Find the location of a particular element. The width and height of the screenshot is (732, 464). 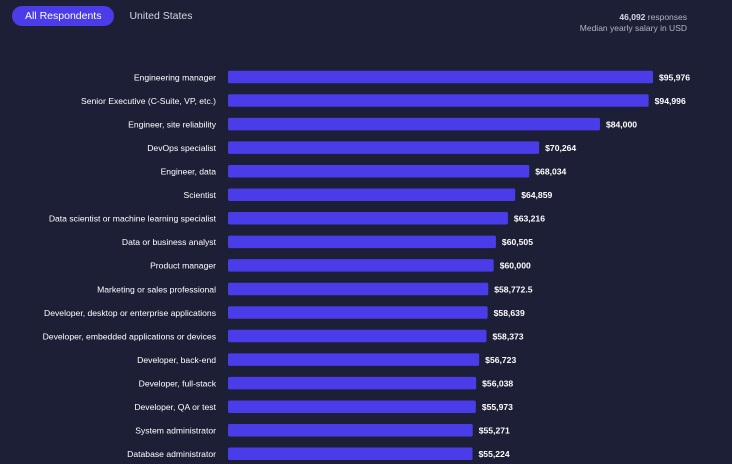

value-label-senior-executive-c-suite-vp-etc: $94,996 is located at coordinates (670, 101).